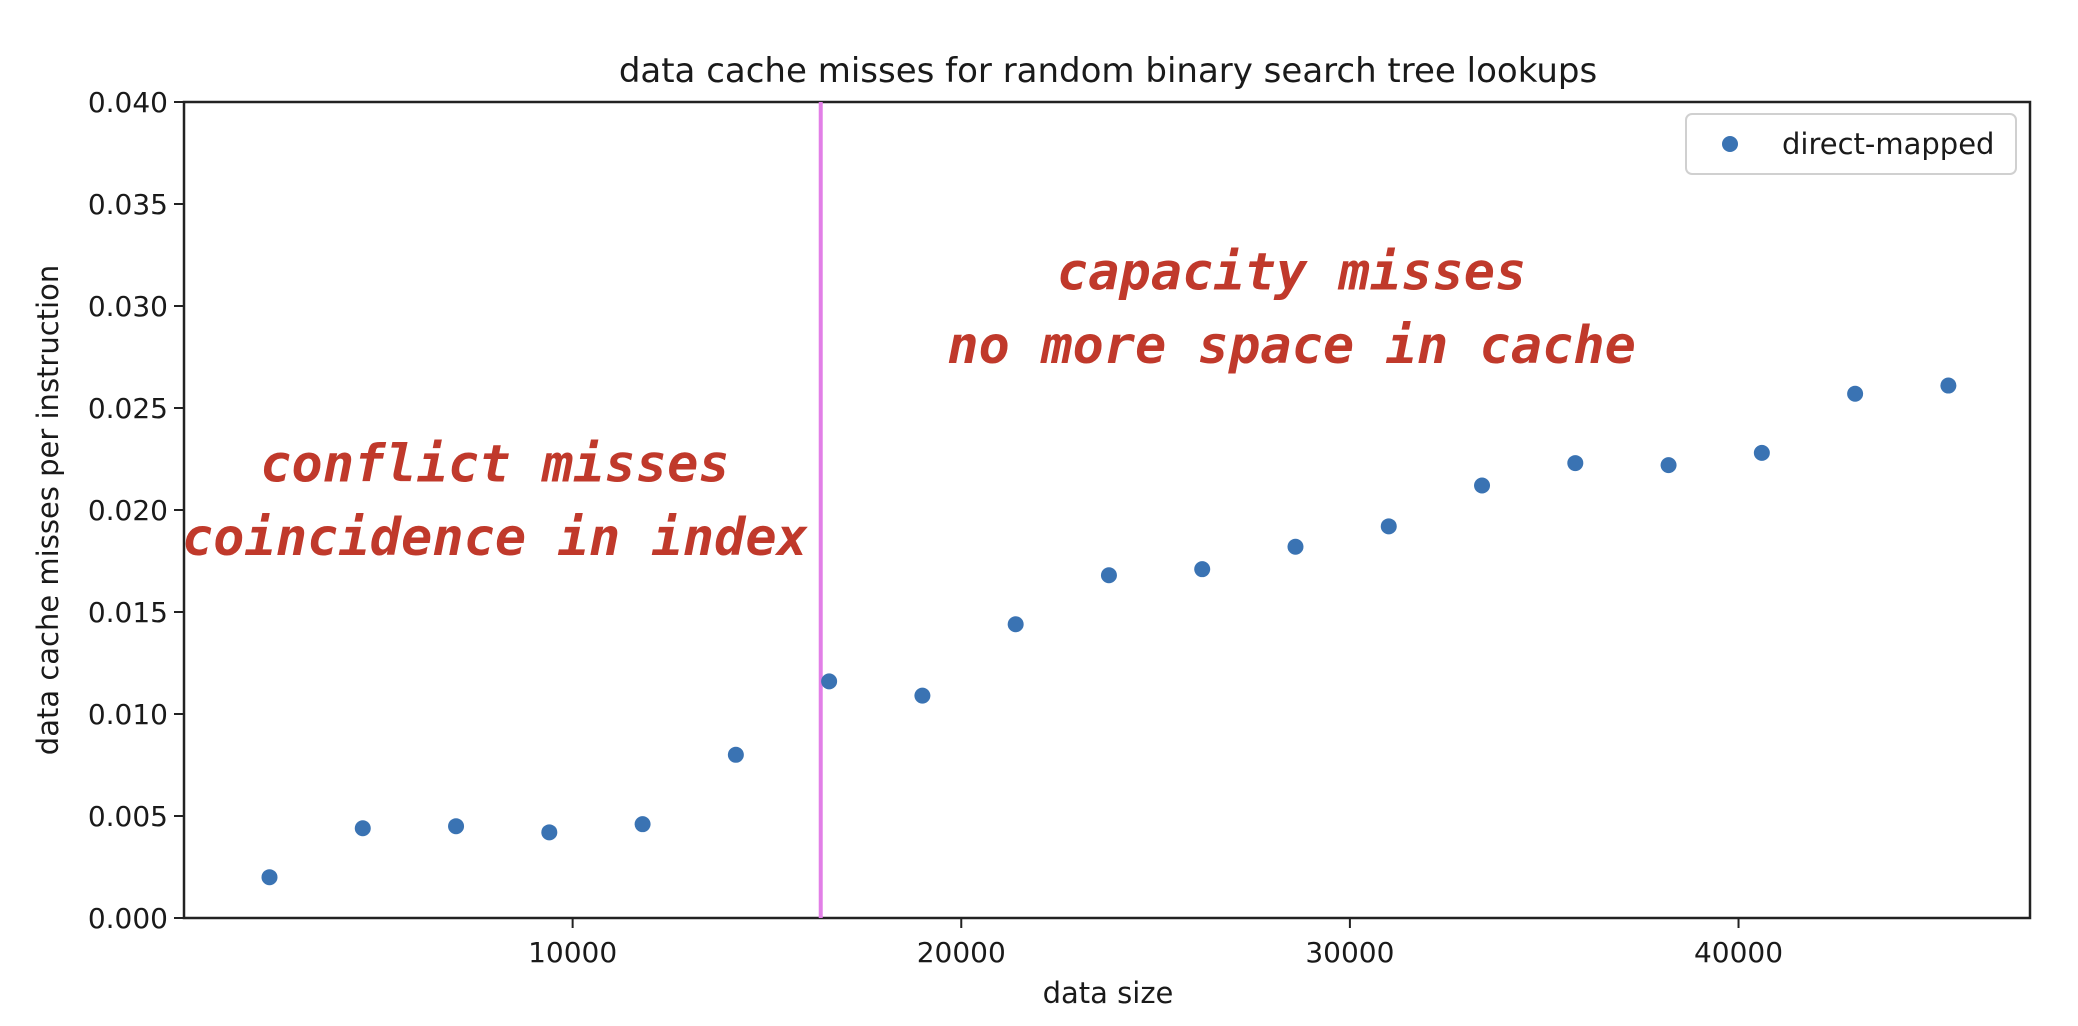 The height and width of the screenshot is (1026, 2078). What do you see at coordinates (128, 408) in the screenshot?
I see `y-tick-label: 0.025` at bounding box center [128, 408].